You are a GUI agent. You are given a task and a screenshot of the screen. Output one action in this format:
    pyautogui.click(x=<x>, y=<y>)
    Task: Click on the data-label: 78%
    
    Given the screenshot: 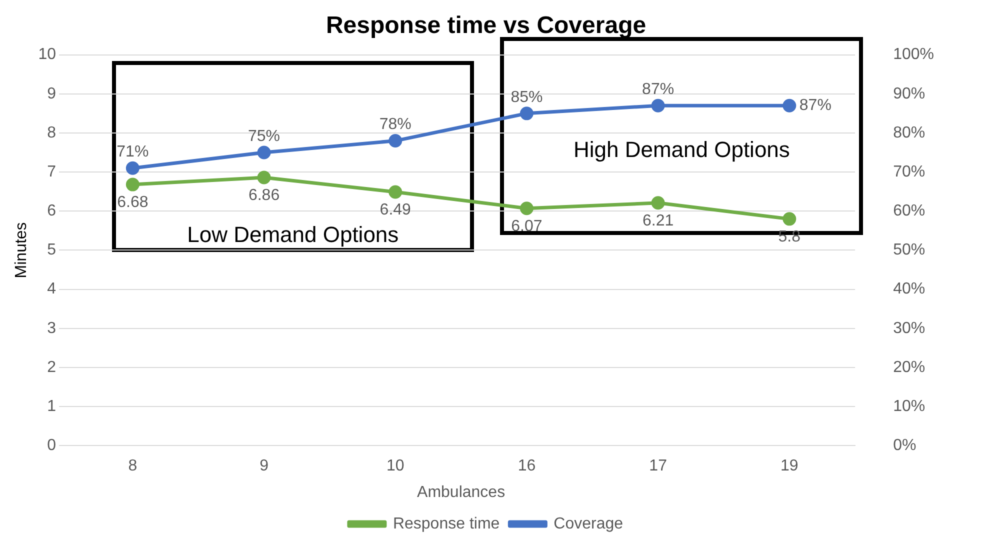 What is the action you would take?
    pyautogui.click(x=395, y=125)
    